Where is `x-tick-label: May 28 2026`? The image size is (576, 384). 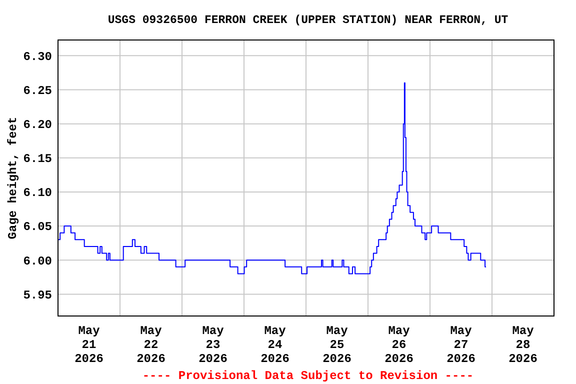 x-tick-label: May 28 2026 is located at coordinates (523, 345).